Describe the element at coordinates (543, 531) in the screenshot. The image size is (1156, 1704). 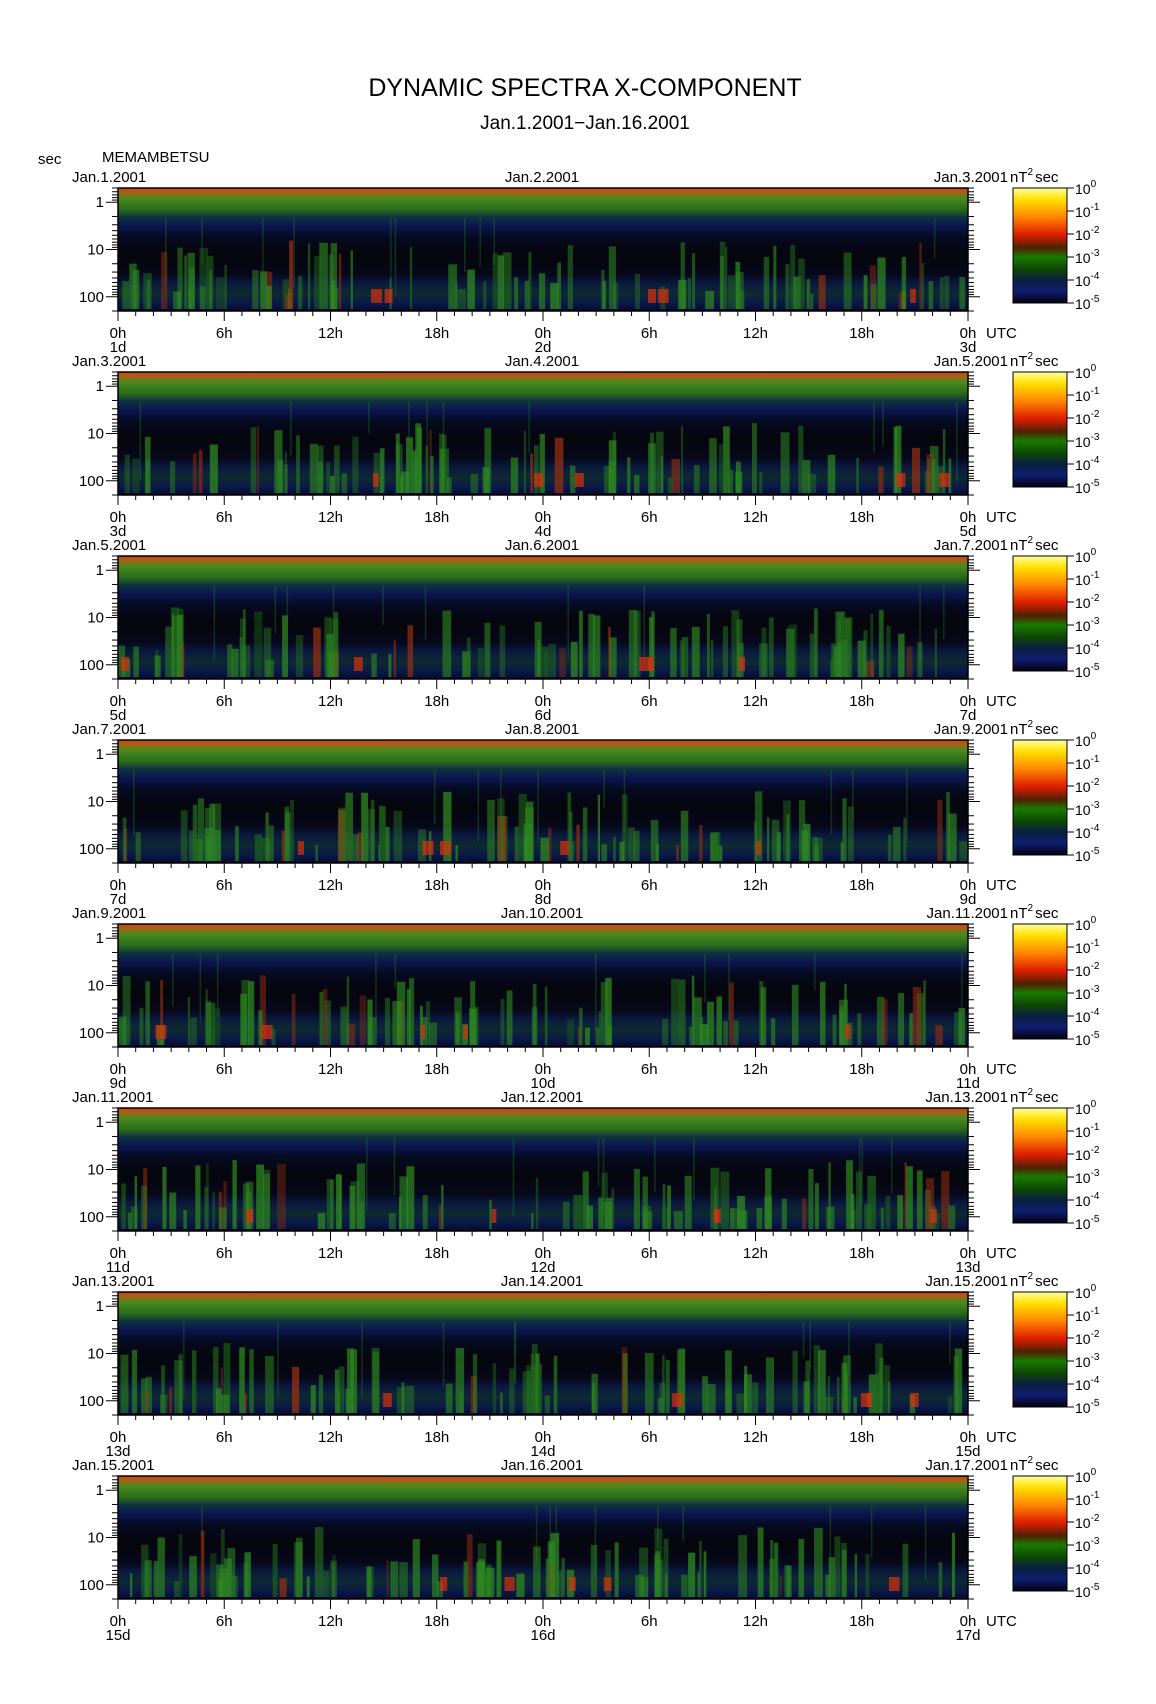
I see `x-day-label-mid: 4d` at that location.